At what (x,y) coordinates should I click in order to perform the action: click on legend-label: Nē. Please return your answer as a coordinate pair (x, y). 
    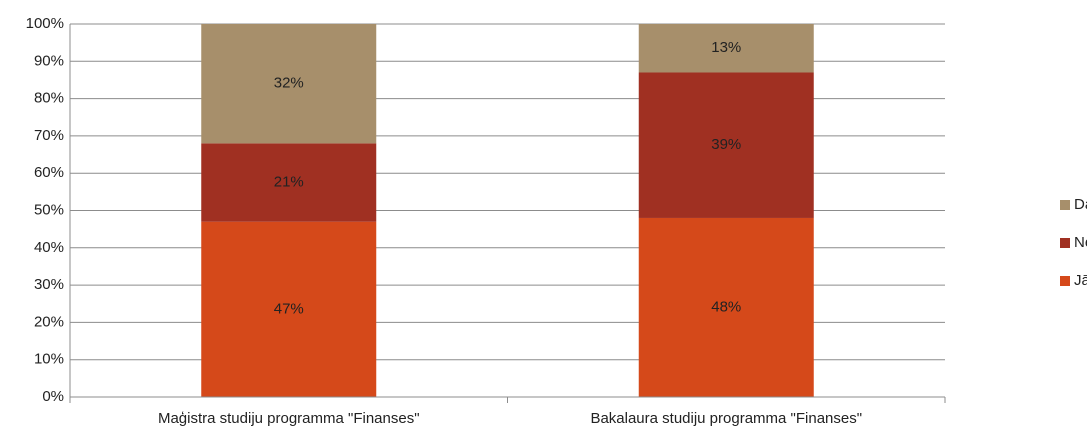
    Looking at the image, I should click on (1080, 242).